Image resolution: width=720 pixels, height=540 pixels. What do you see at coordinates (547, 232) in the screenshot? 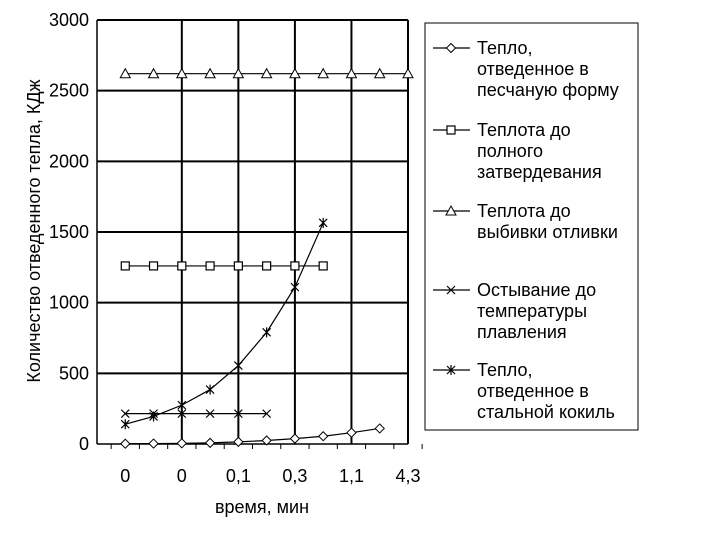
I see `legend-label: выбивки отливки` at bounding box center [547, 232].